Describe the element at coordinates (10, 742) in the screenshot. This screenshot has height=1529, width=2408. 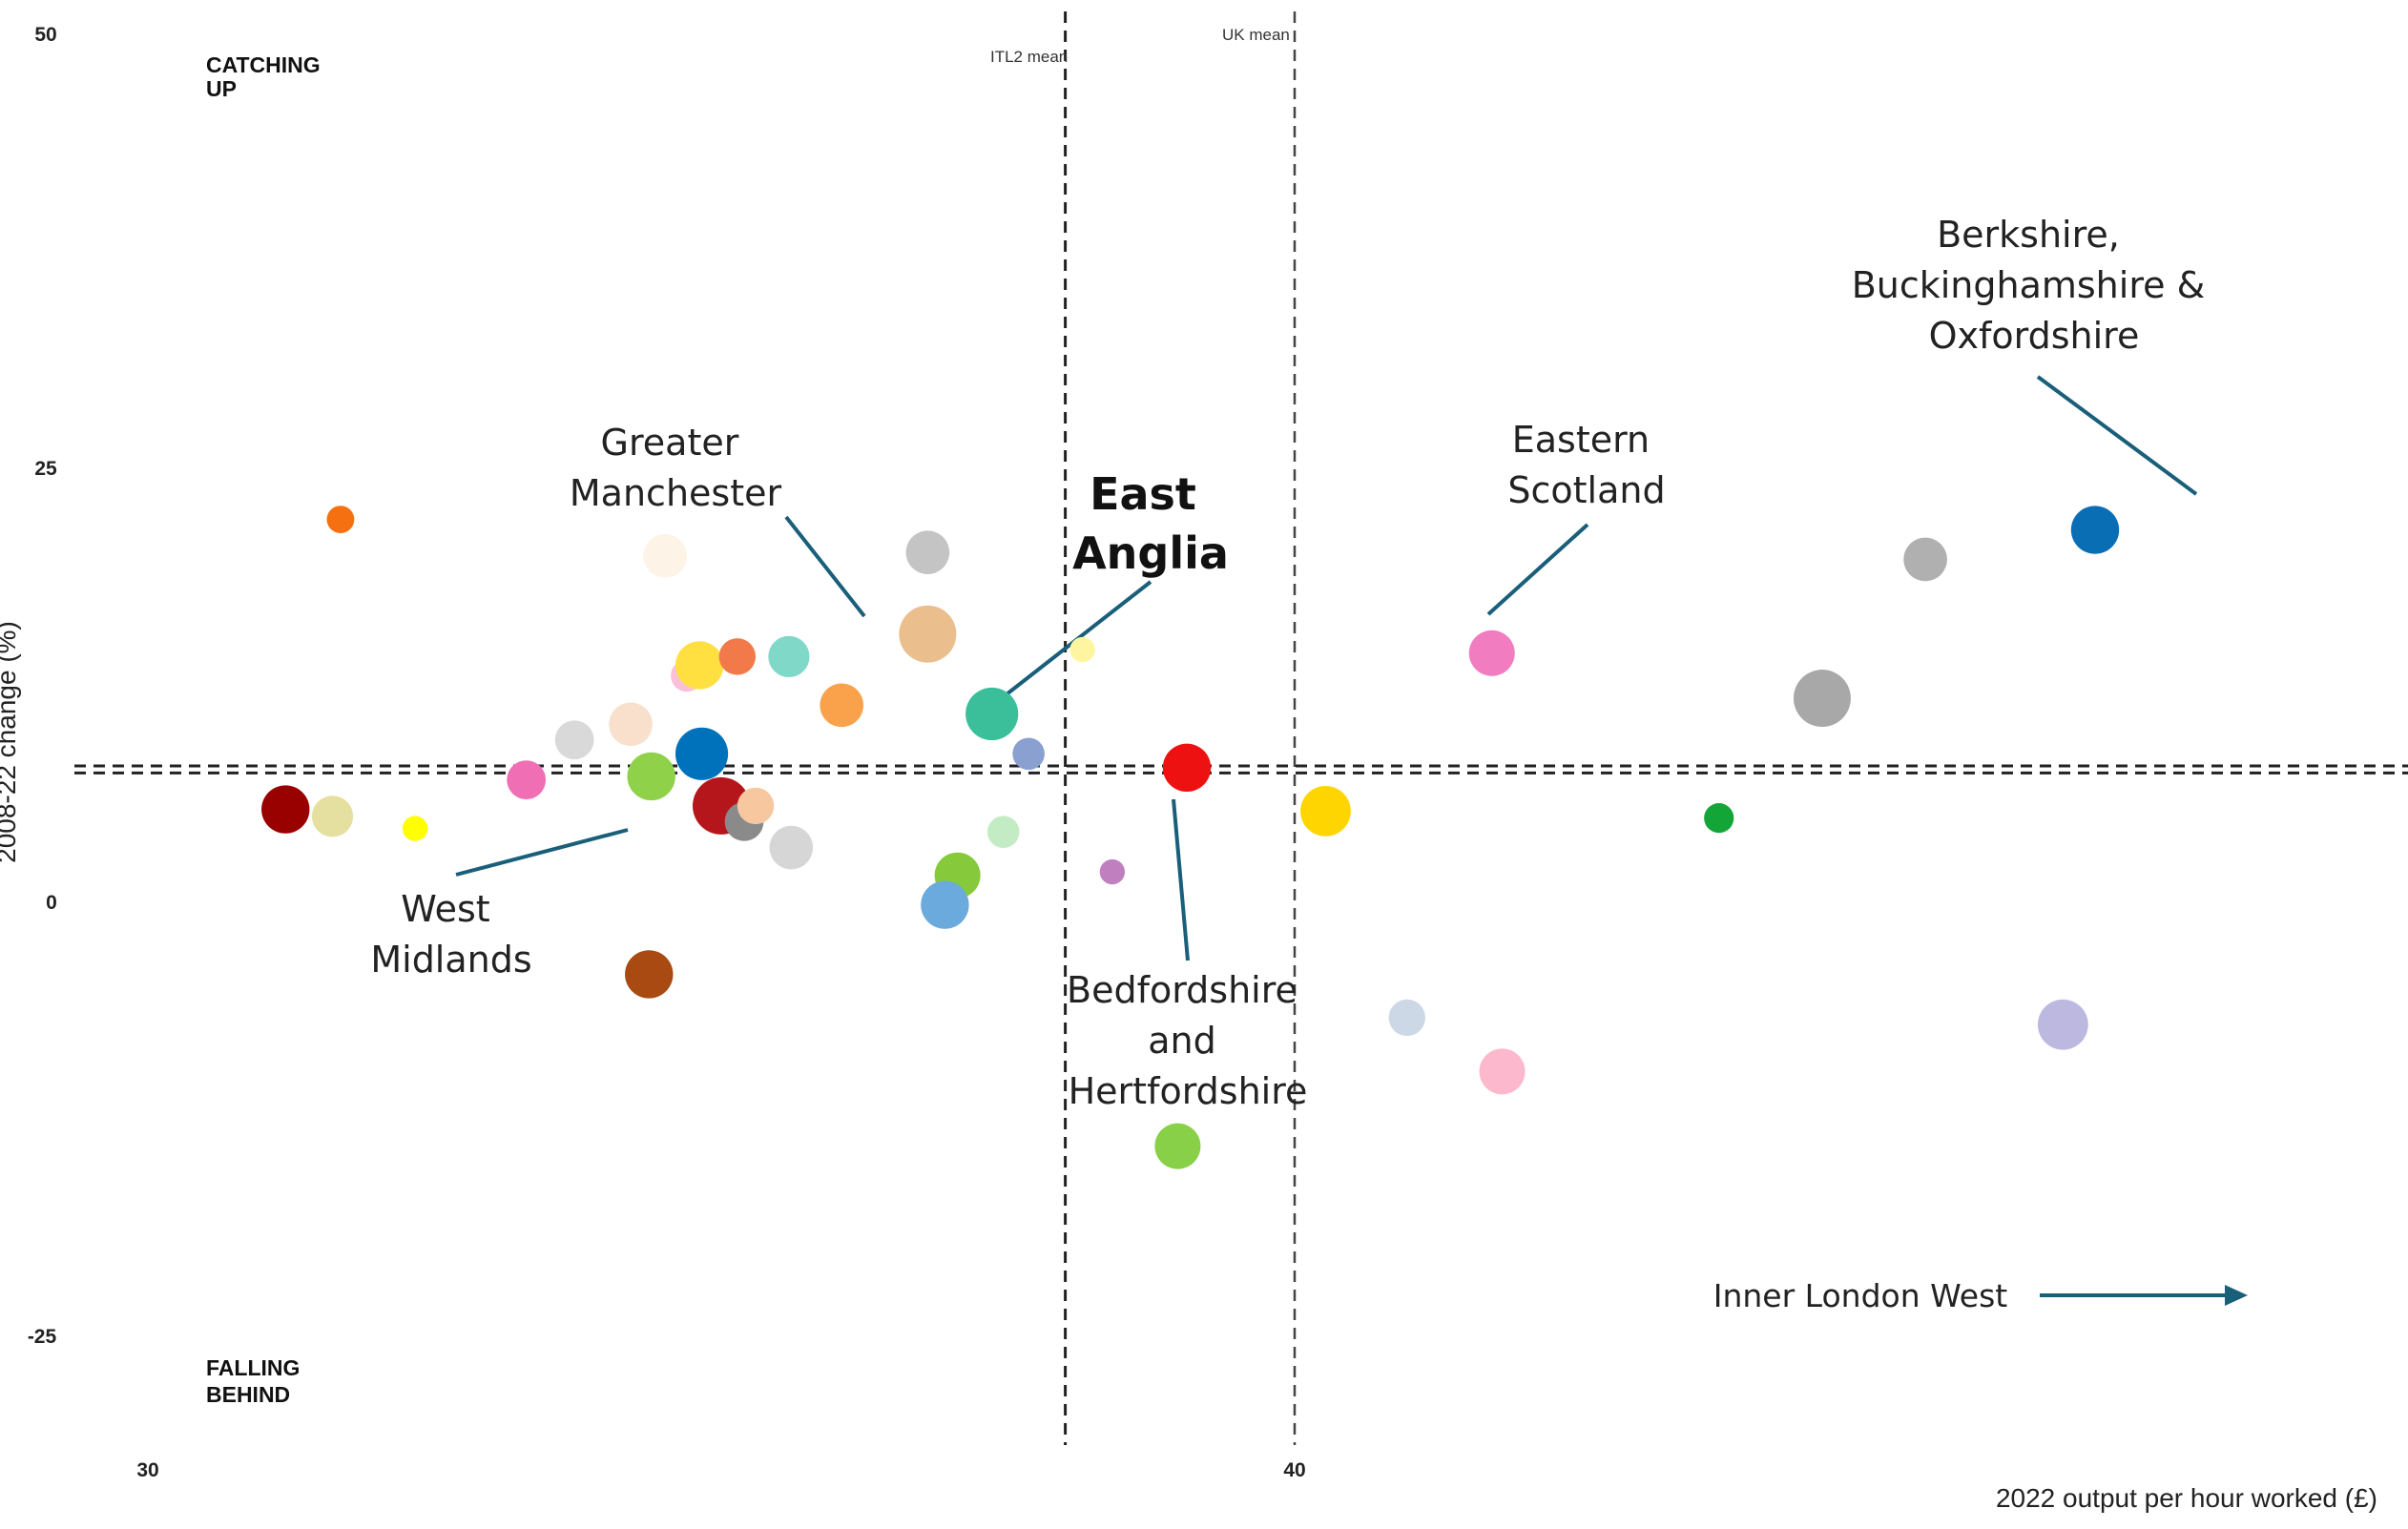
I see `y-axis-label: 2008-22 change (%)` at that location.